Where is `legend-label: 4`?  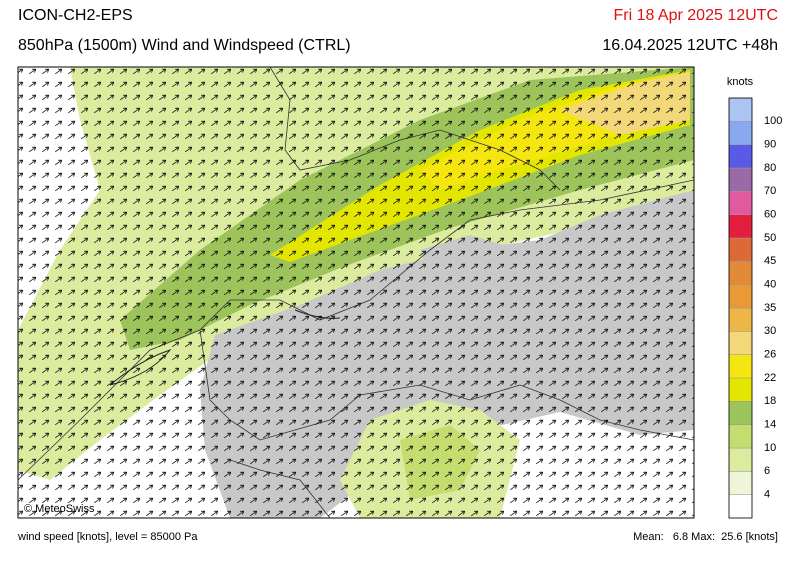 legend-label: 4 is located at coordinates (767, 495).